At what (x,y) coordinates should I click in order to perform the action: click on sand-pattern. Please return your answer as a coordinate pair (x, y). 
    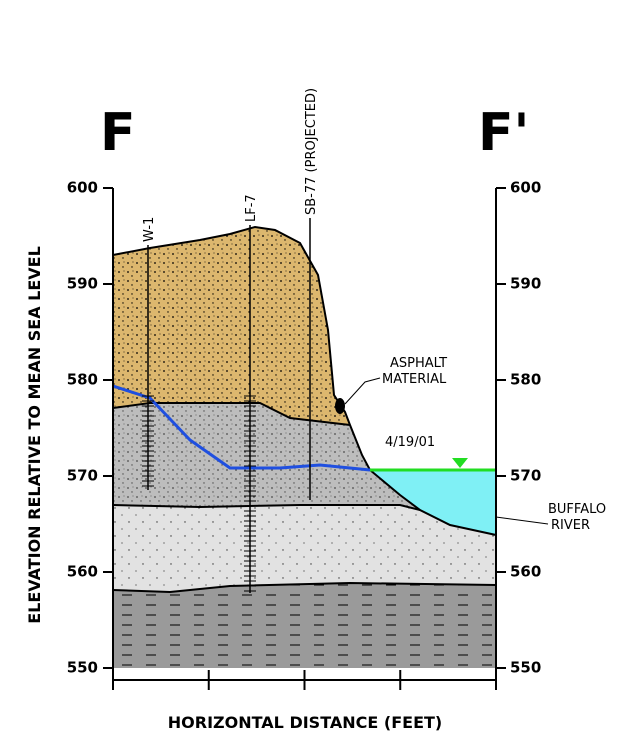
    Looking at the image, I should click on (266, 456).